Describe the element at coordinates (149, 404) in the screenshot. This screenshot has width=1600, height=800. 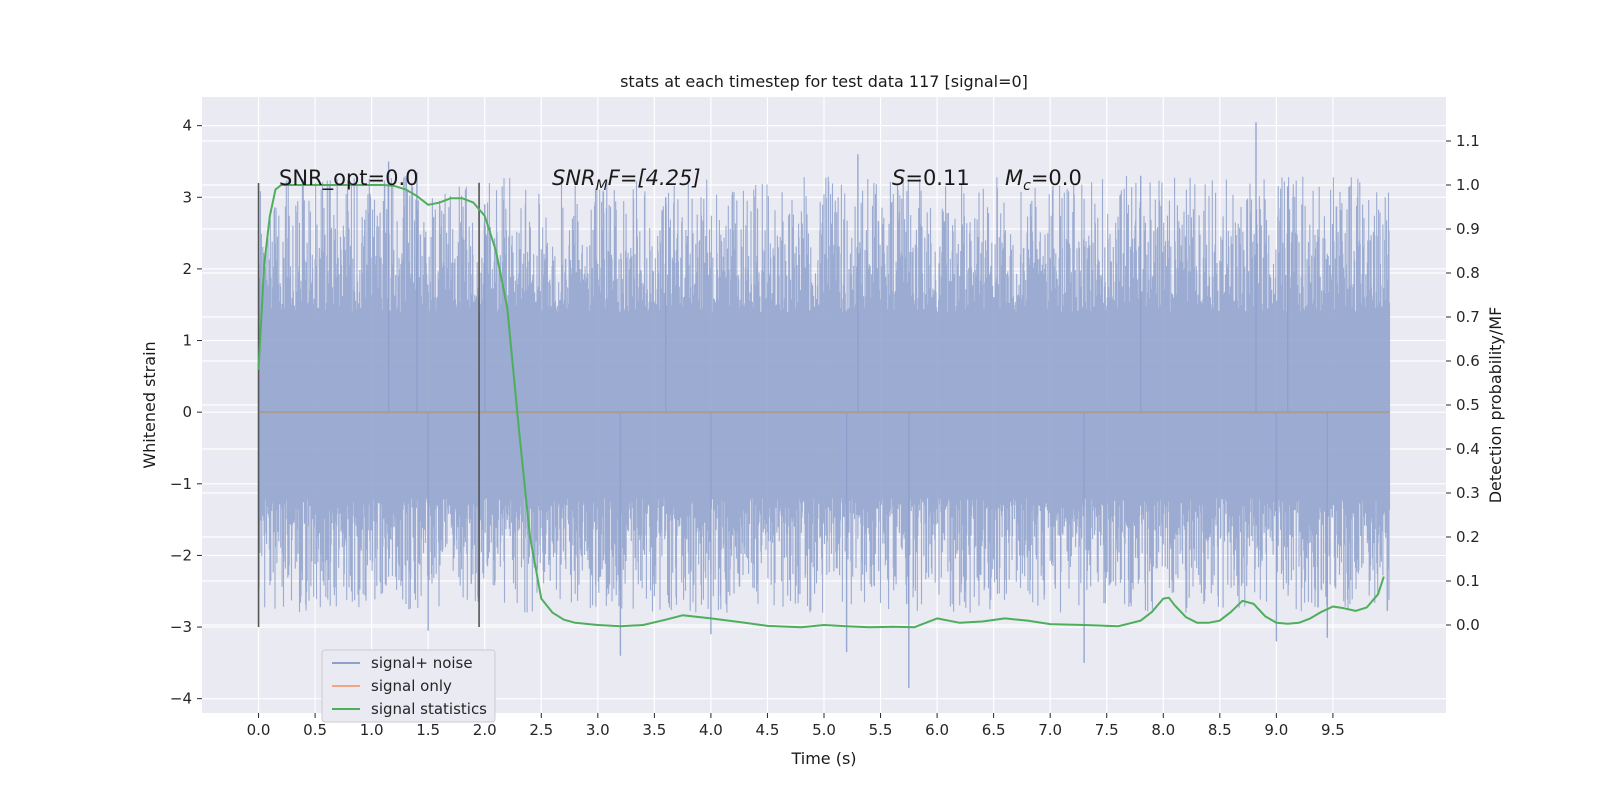
I see `left-y-axis-title: Whitened strain` at that location.